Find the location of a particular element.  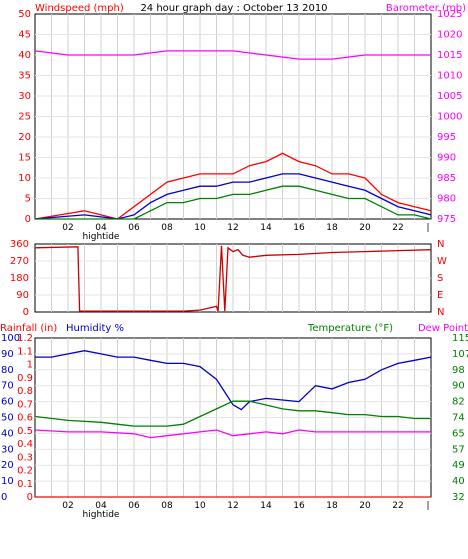

windspeed-tick-label: 50 is located at coordinates (24, 14).